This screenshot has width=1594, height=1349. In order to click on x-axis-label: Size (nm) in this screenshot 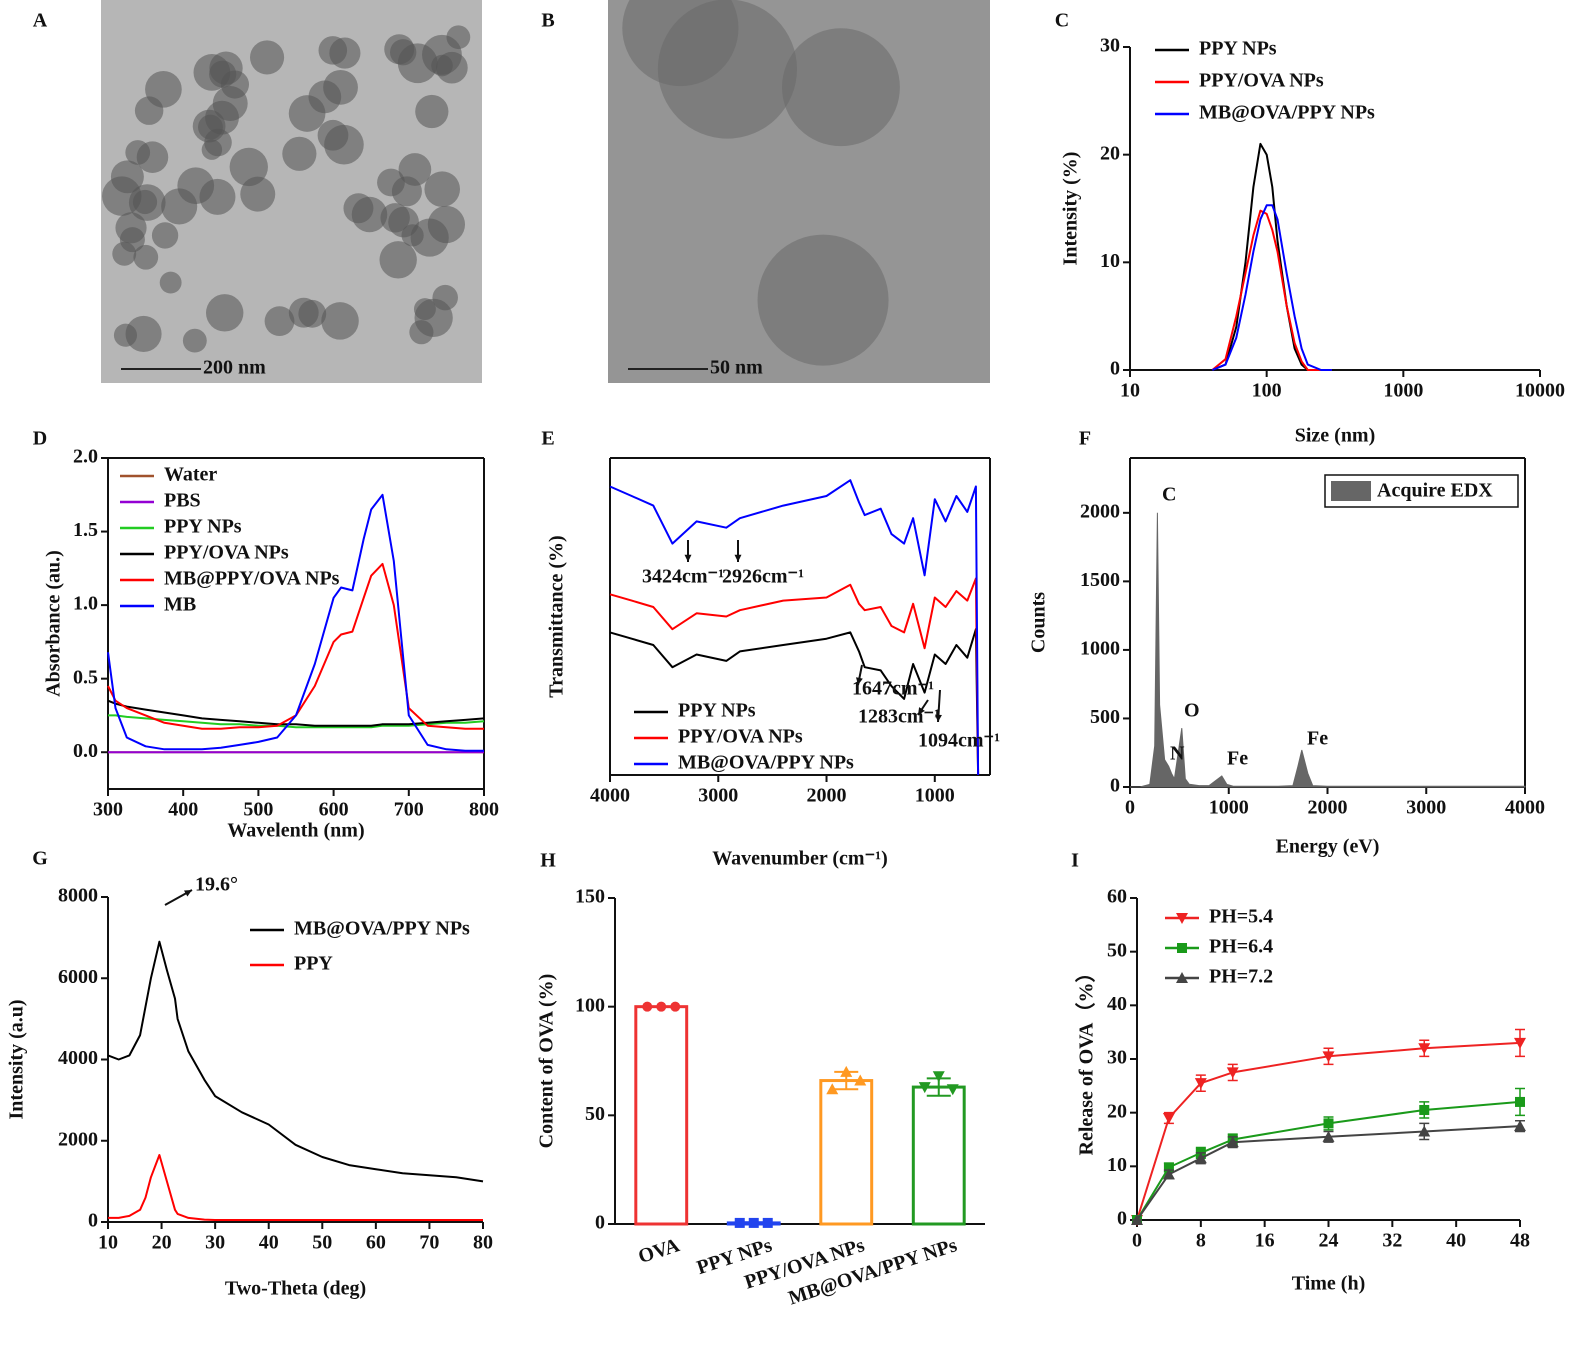, I will do `click(1335, 436)`.